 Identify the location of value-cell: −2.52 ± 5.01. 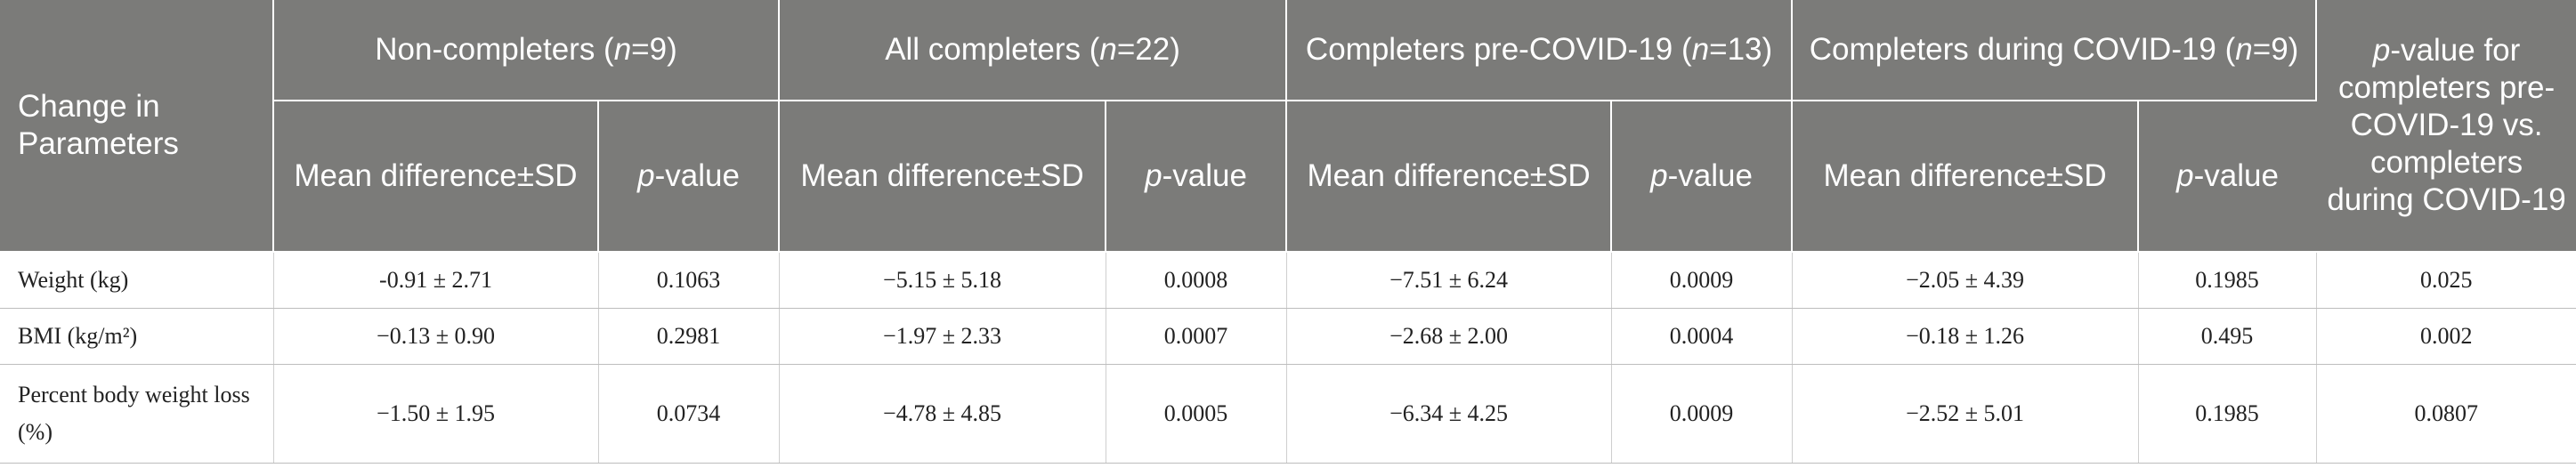
(1966, 414).